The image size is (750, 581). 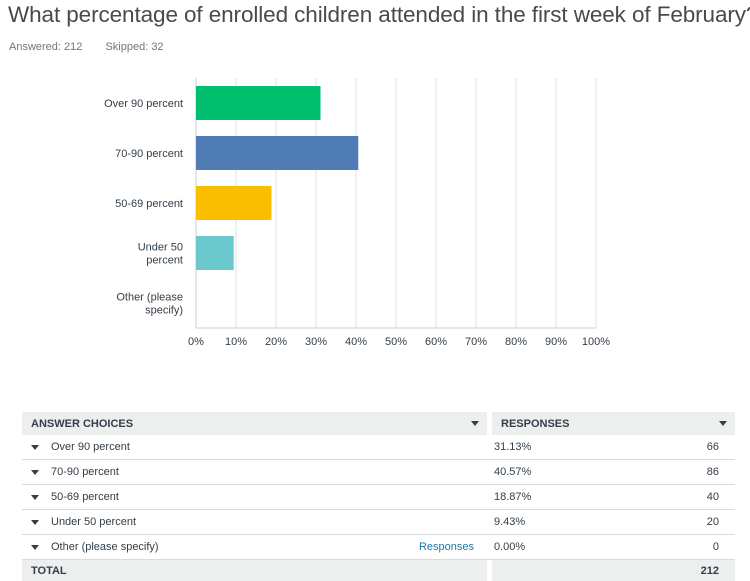 I want to click on category-label: percent, so click(x=164, y=261).